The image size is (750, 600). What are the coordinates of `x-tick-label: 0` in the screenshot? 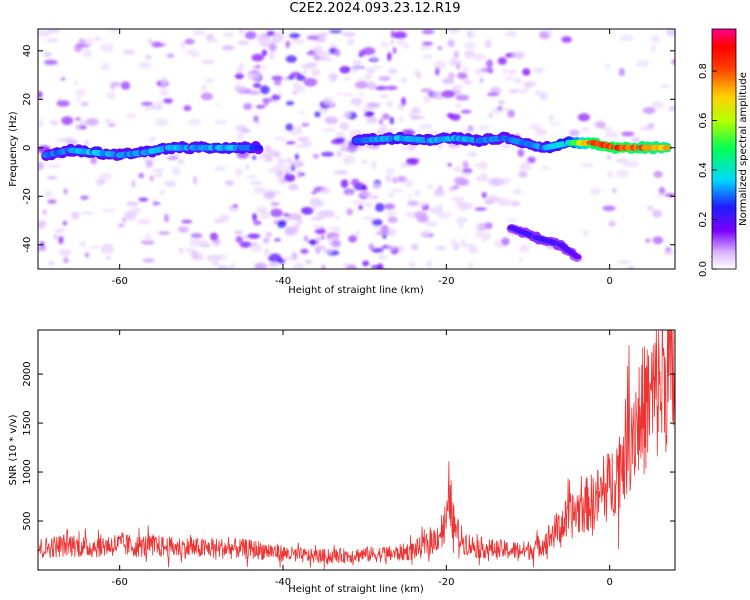 It's located at (609, 582).